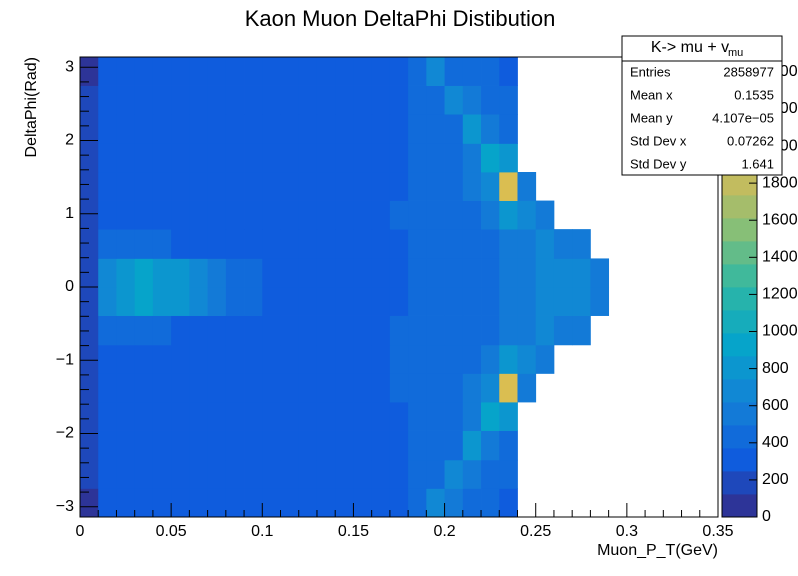  Describe the element at coordinates (69, 140) in the screenshot. I see `y-tick-label: 2` at that location.